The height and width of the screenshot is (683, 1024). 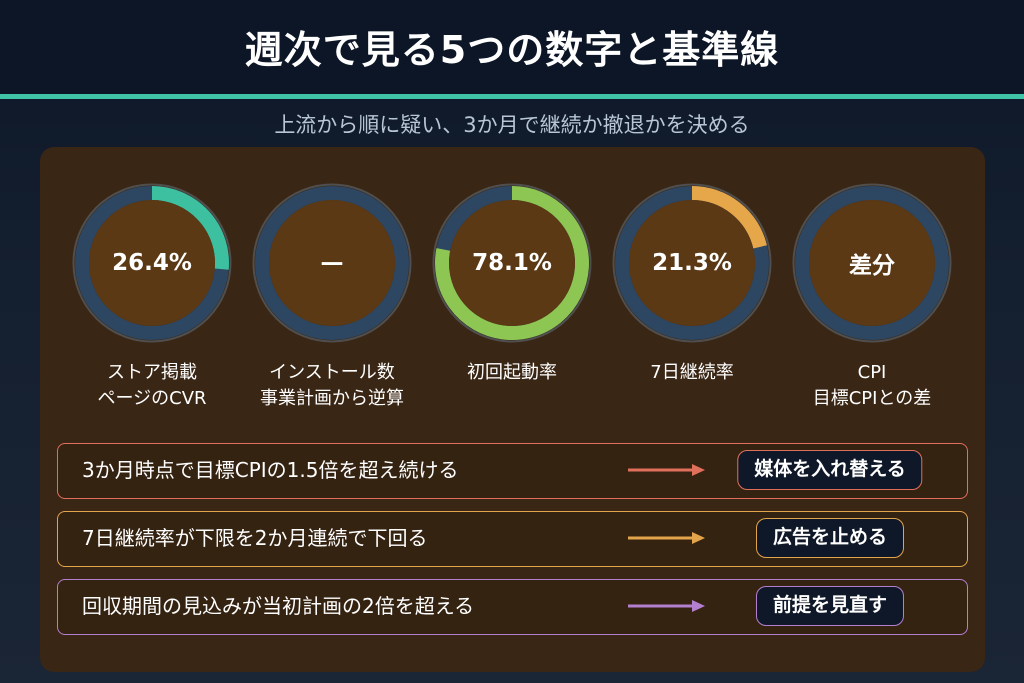 What do you see at coordinates (278, 606) in the screenshot?
I see `rule-condition: 回収期間の見込みが当初計画の2倍を超える` at bounding box center [278, 606].